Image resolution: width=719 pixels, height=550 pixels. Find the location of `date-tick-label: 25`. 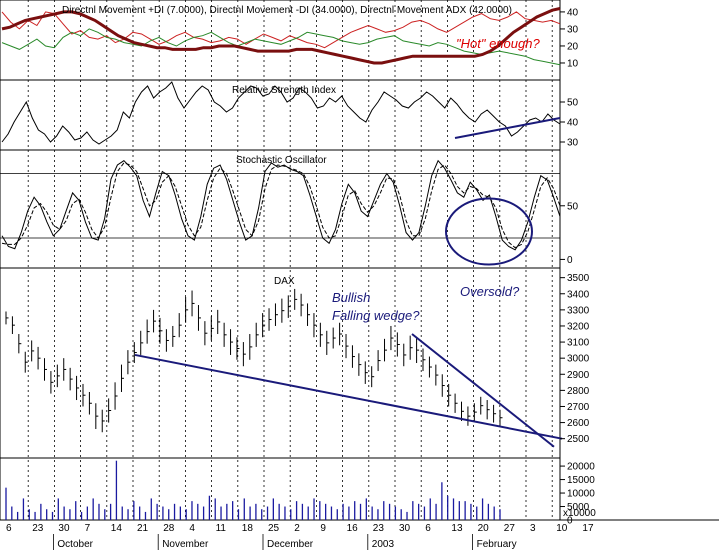

date-tick-label: 25 is located at coordinates (274, 528).